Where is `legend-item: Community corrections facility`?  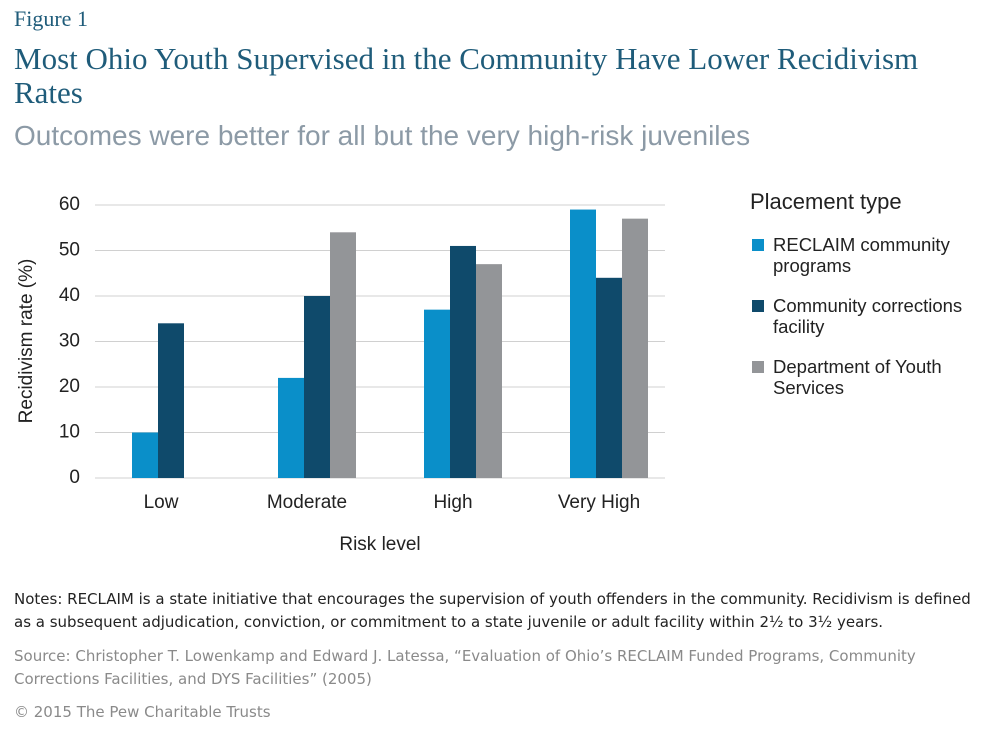 legend-item: Community corrections facility is located at coordinates (869, 316).